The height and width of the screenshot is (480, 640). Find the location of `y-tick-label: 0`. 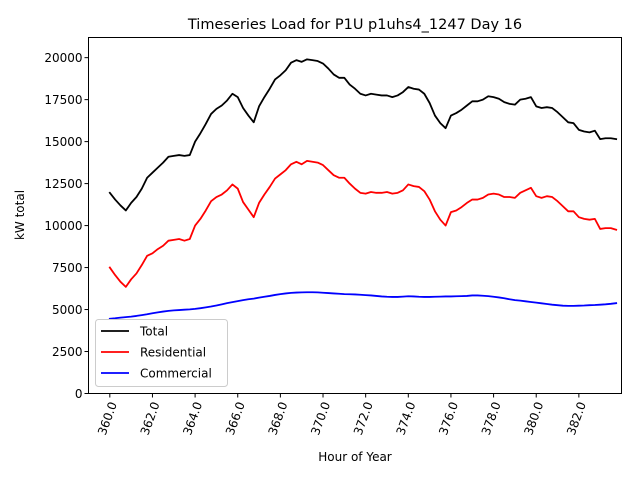

y-tick-label: 0 is located at coordinates (79, 394).